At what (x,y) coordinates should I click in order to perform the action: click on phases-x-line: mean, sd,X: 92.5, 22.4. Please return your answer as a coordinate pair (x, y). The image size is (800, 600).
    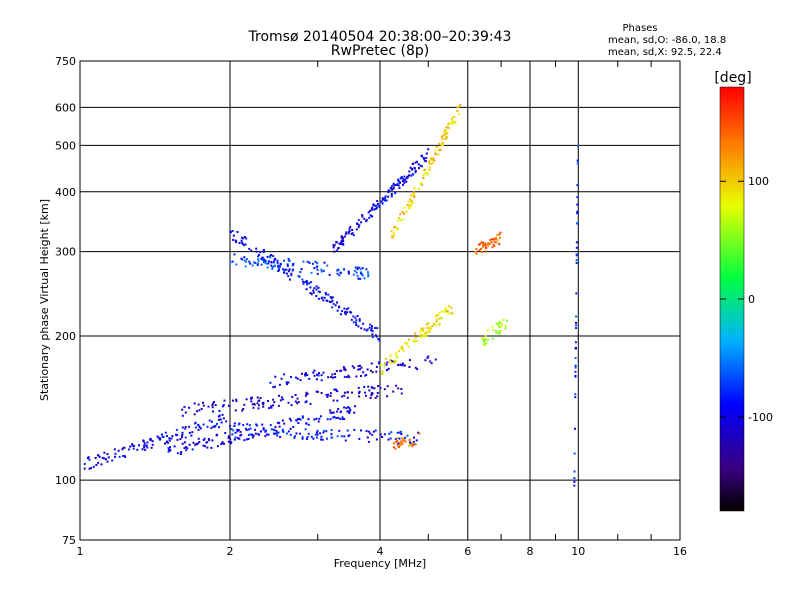
    Looking at the image, I should click on (665, 52).